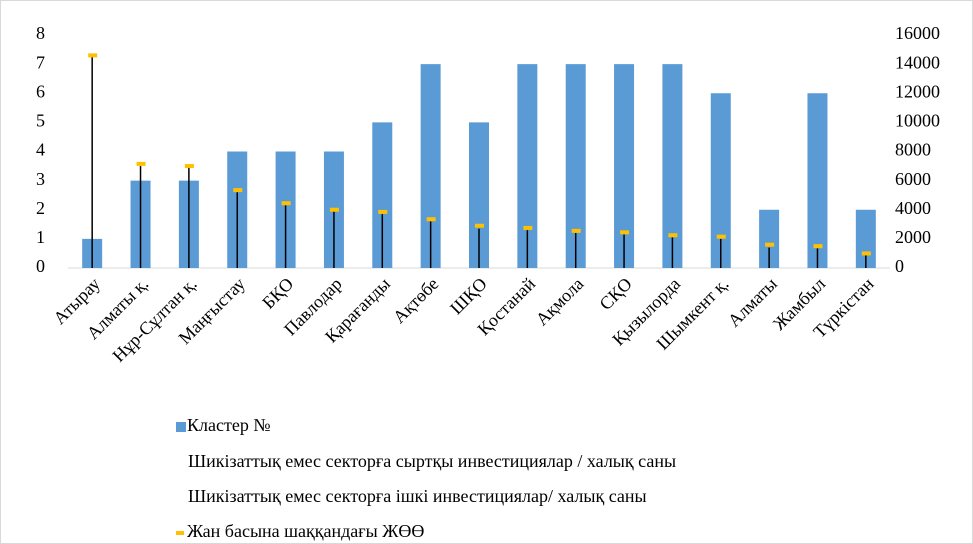 This screenshot has height=544, width=973. I want to click on y-tick-label: 2, so click(40, 208).